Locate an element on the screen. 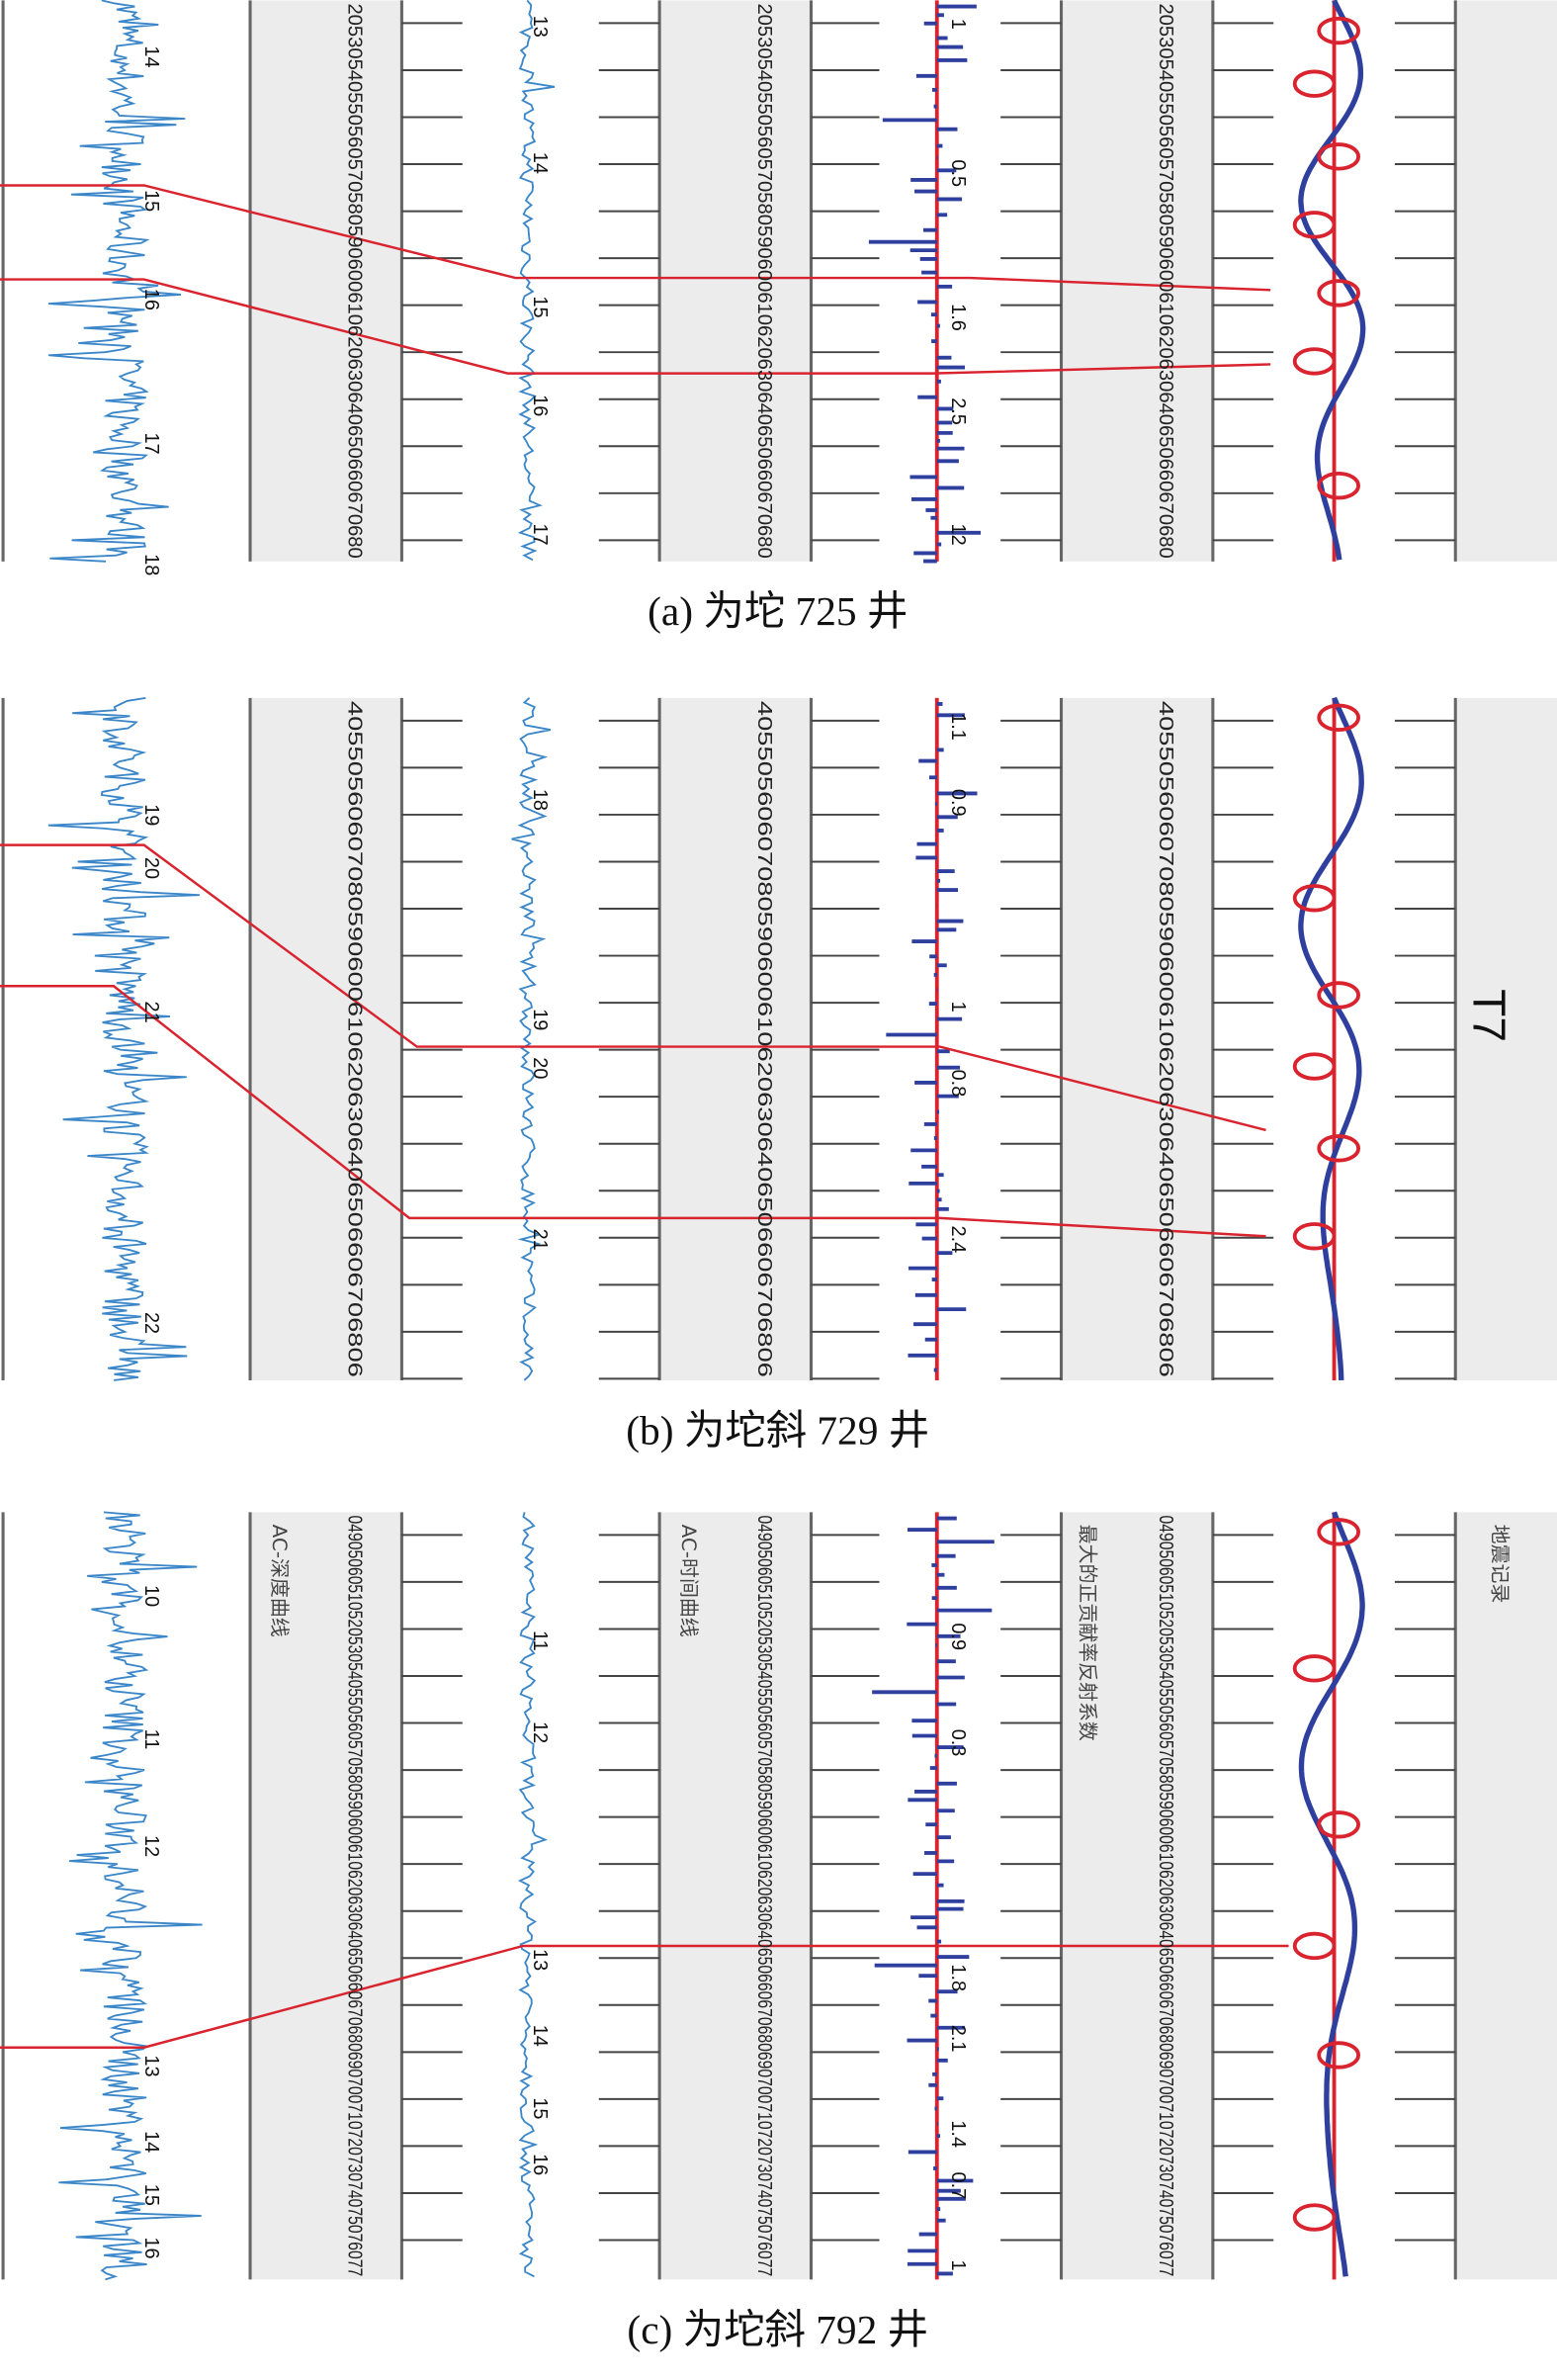 The height and width of the screenshot is (2380, 1557). depth-marker-label: 21 is located at coordinates (151, 1012).